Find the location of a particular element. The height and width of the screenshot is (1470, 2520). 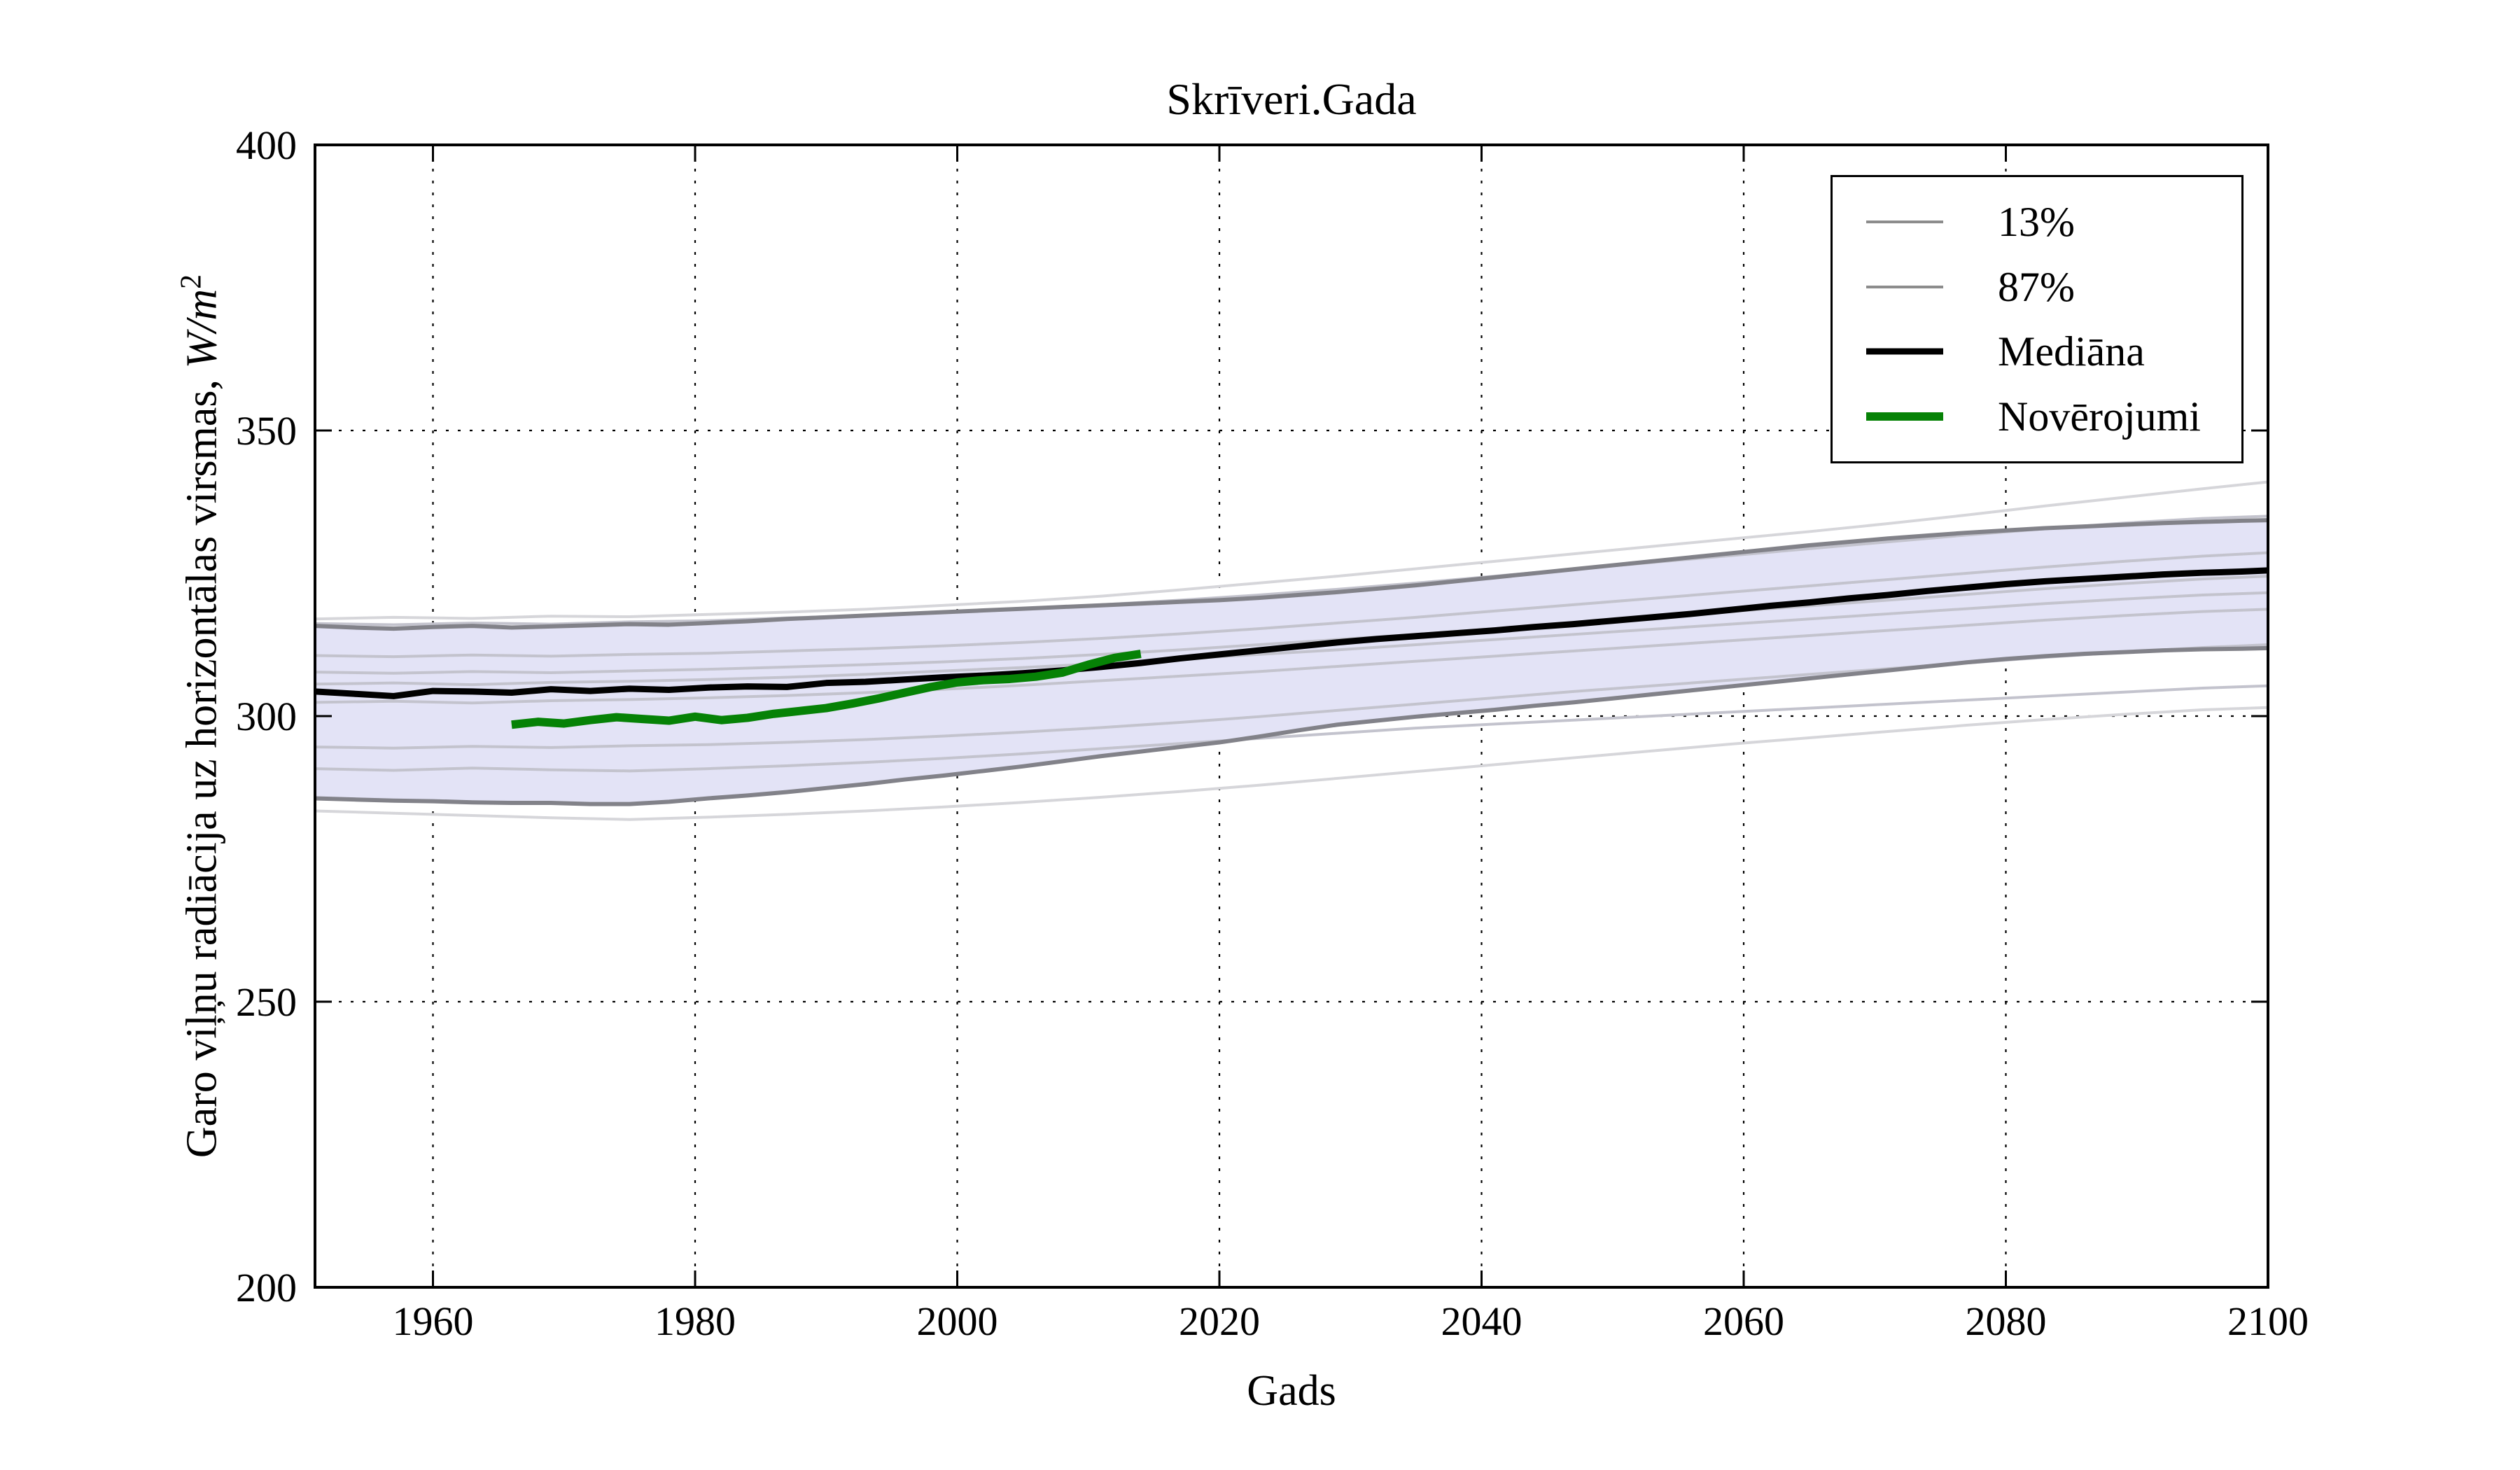

legend-item-87pct: 87% is located at coordinates (2037, 287).